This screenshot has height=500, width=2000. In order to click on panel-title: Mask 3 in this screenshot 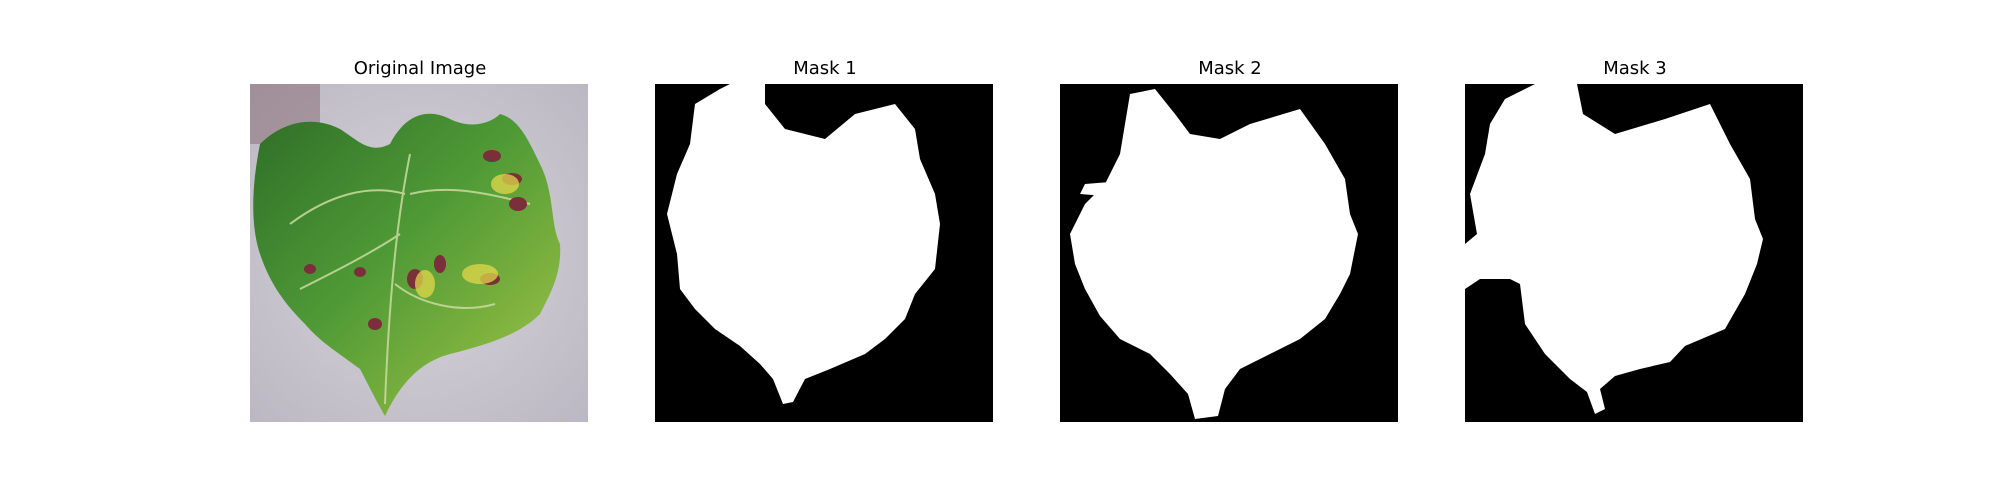, I will do `click(1635, 68)`.